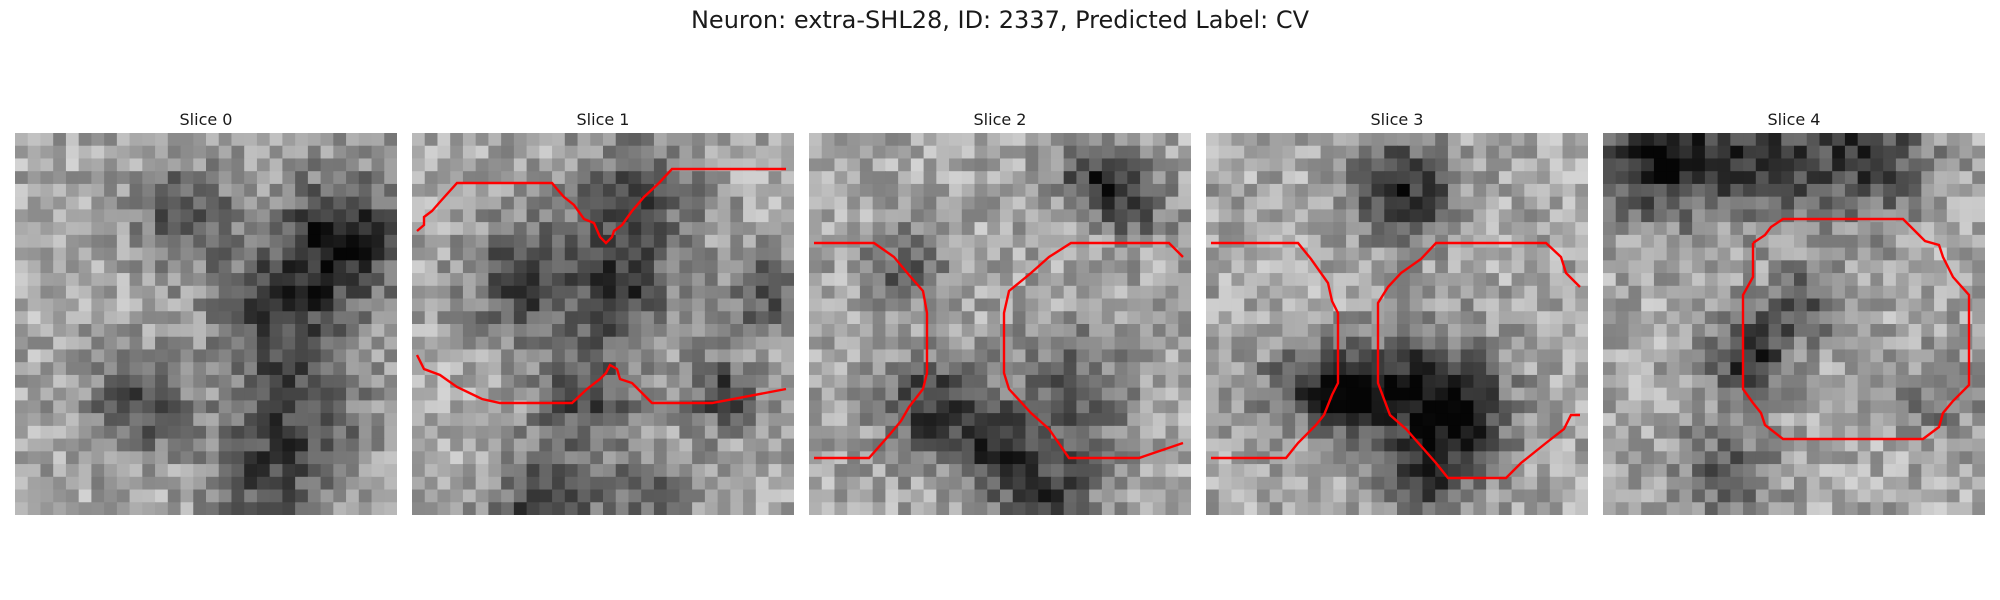 This screenshot has width=2000, height=600. What do you see at coordinates (206, 119) in the screenshot?
I see `slice-title: Slice 0` at bounding box center [206, 119].